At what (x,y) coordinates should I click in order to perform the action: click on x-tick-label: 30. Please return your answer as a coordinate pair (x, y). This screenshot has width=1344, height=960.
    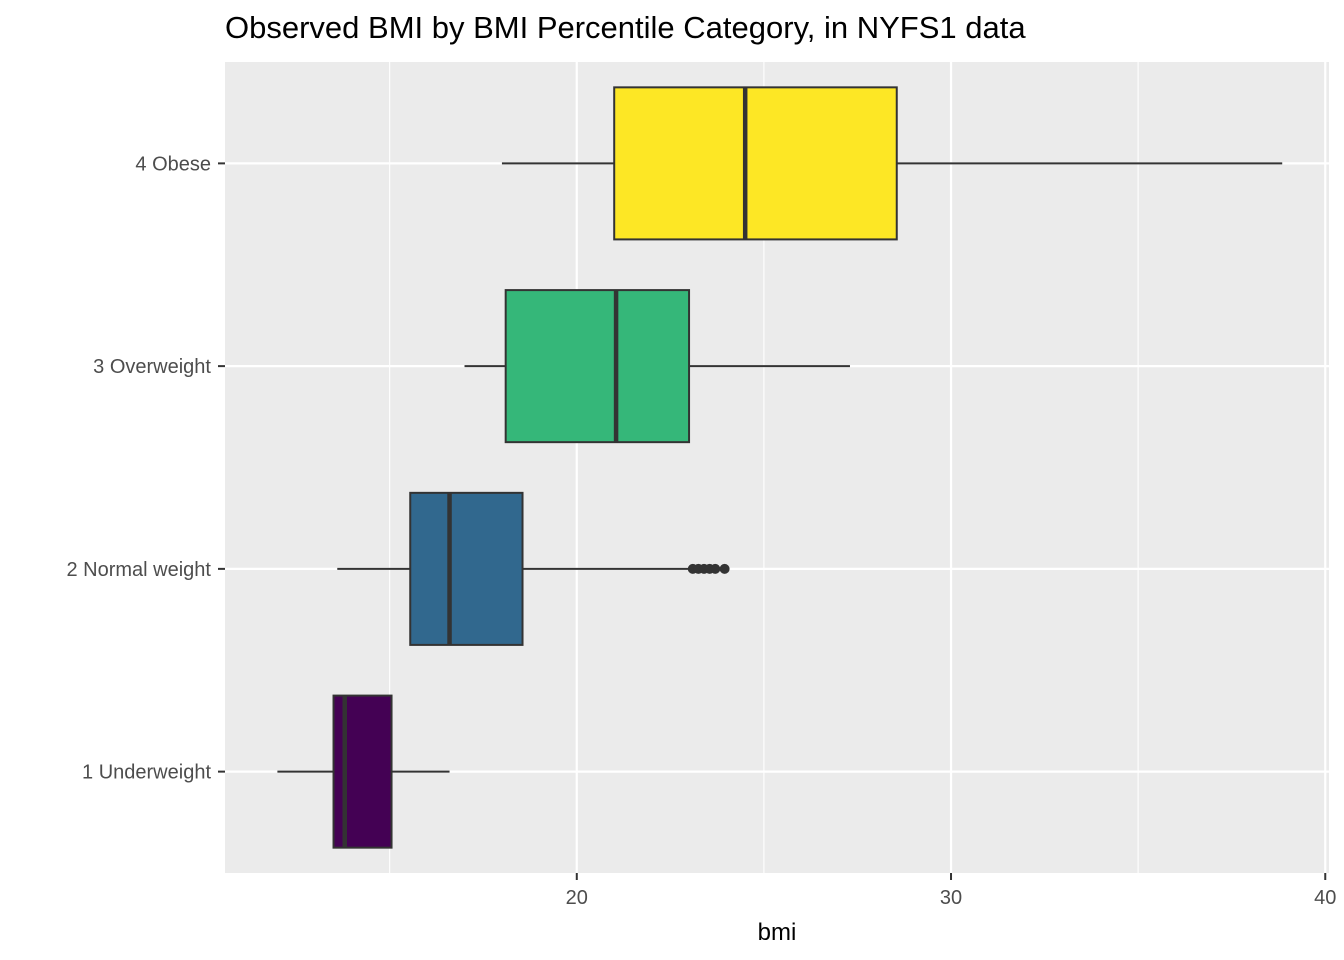
    Looking at the image, I should click on (951, 898).